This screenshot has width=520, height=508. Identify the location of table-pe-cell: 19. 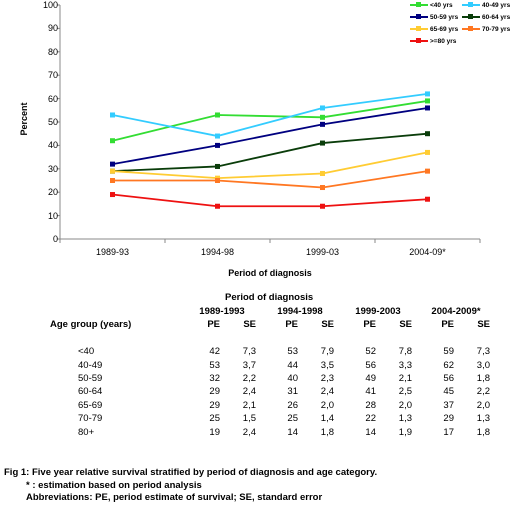
(214, 432).